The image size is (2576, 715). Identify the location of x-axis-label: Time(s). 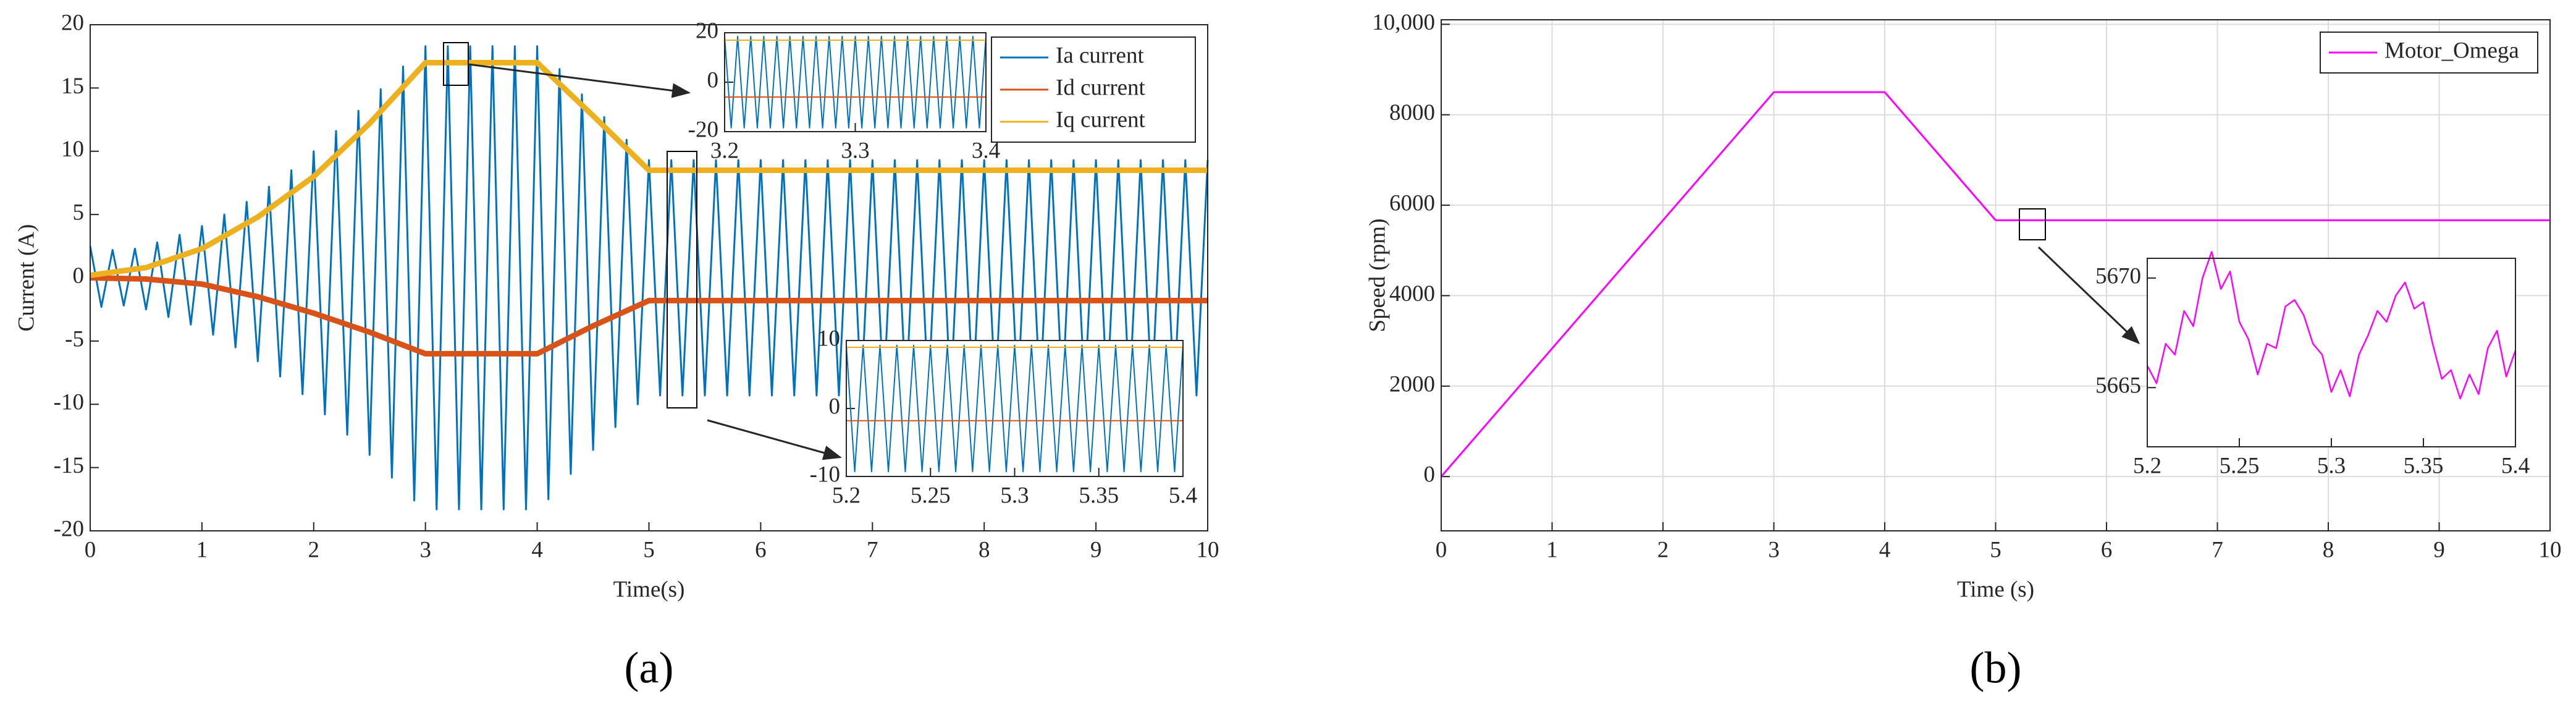
(649, 589).